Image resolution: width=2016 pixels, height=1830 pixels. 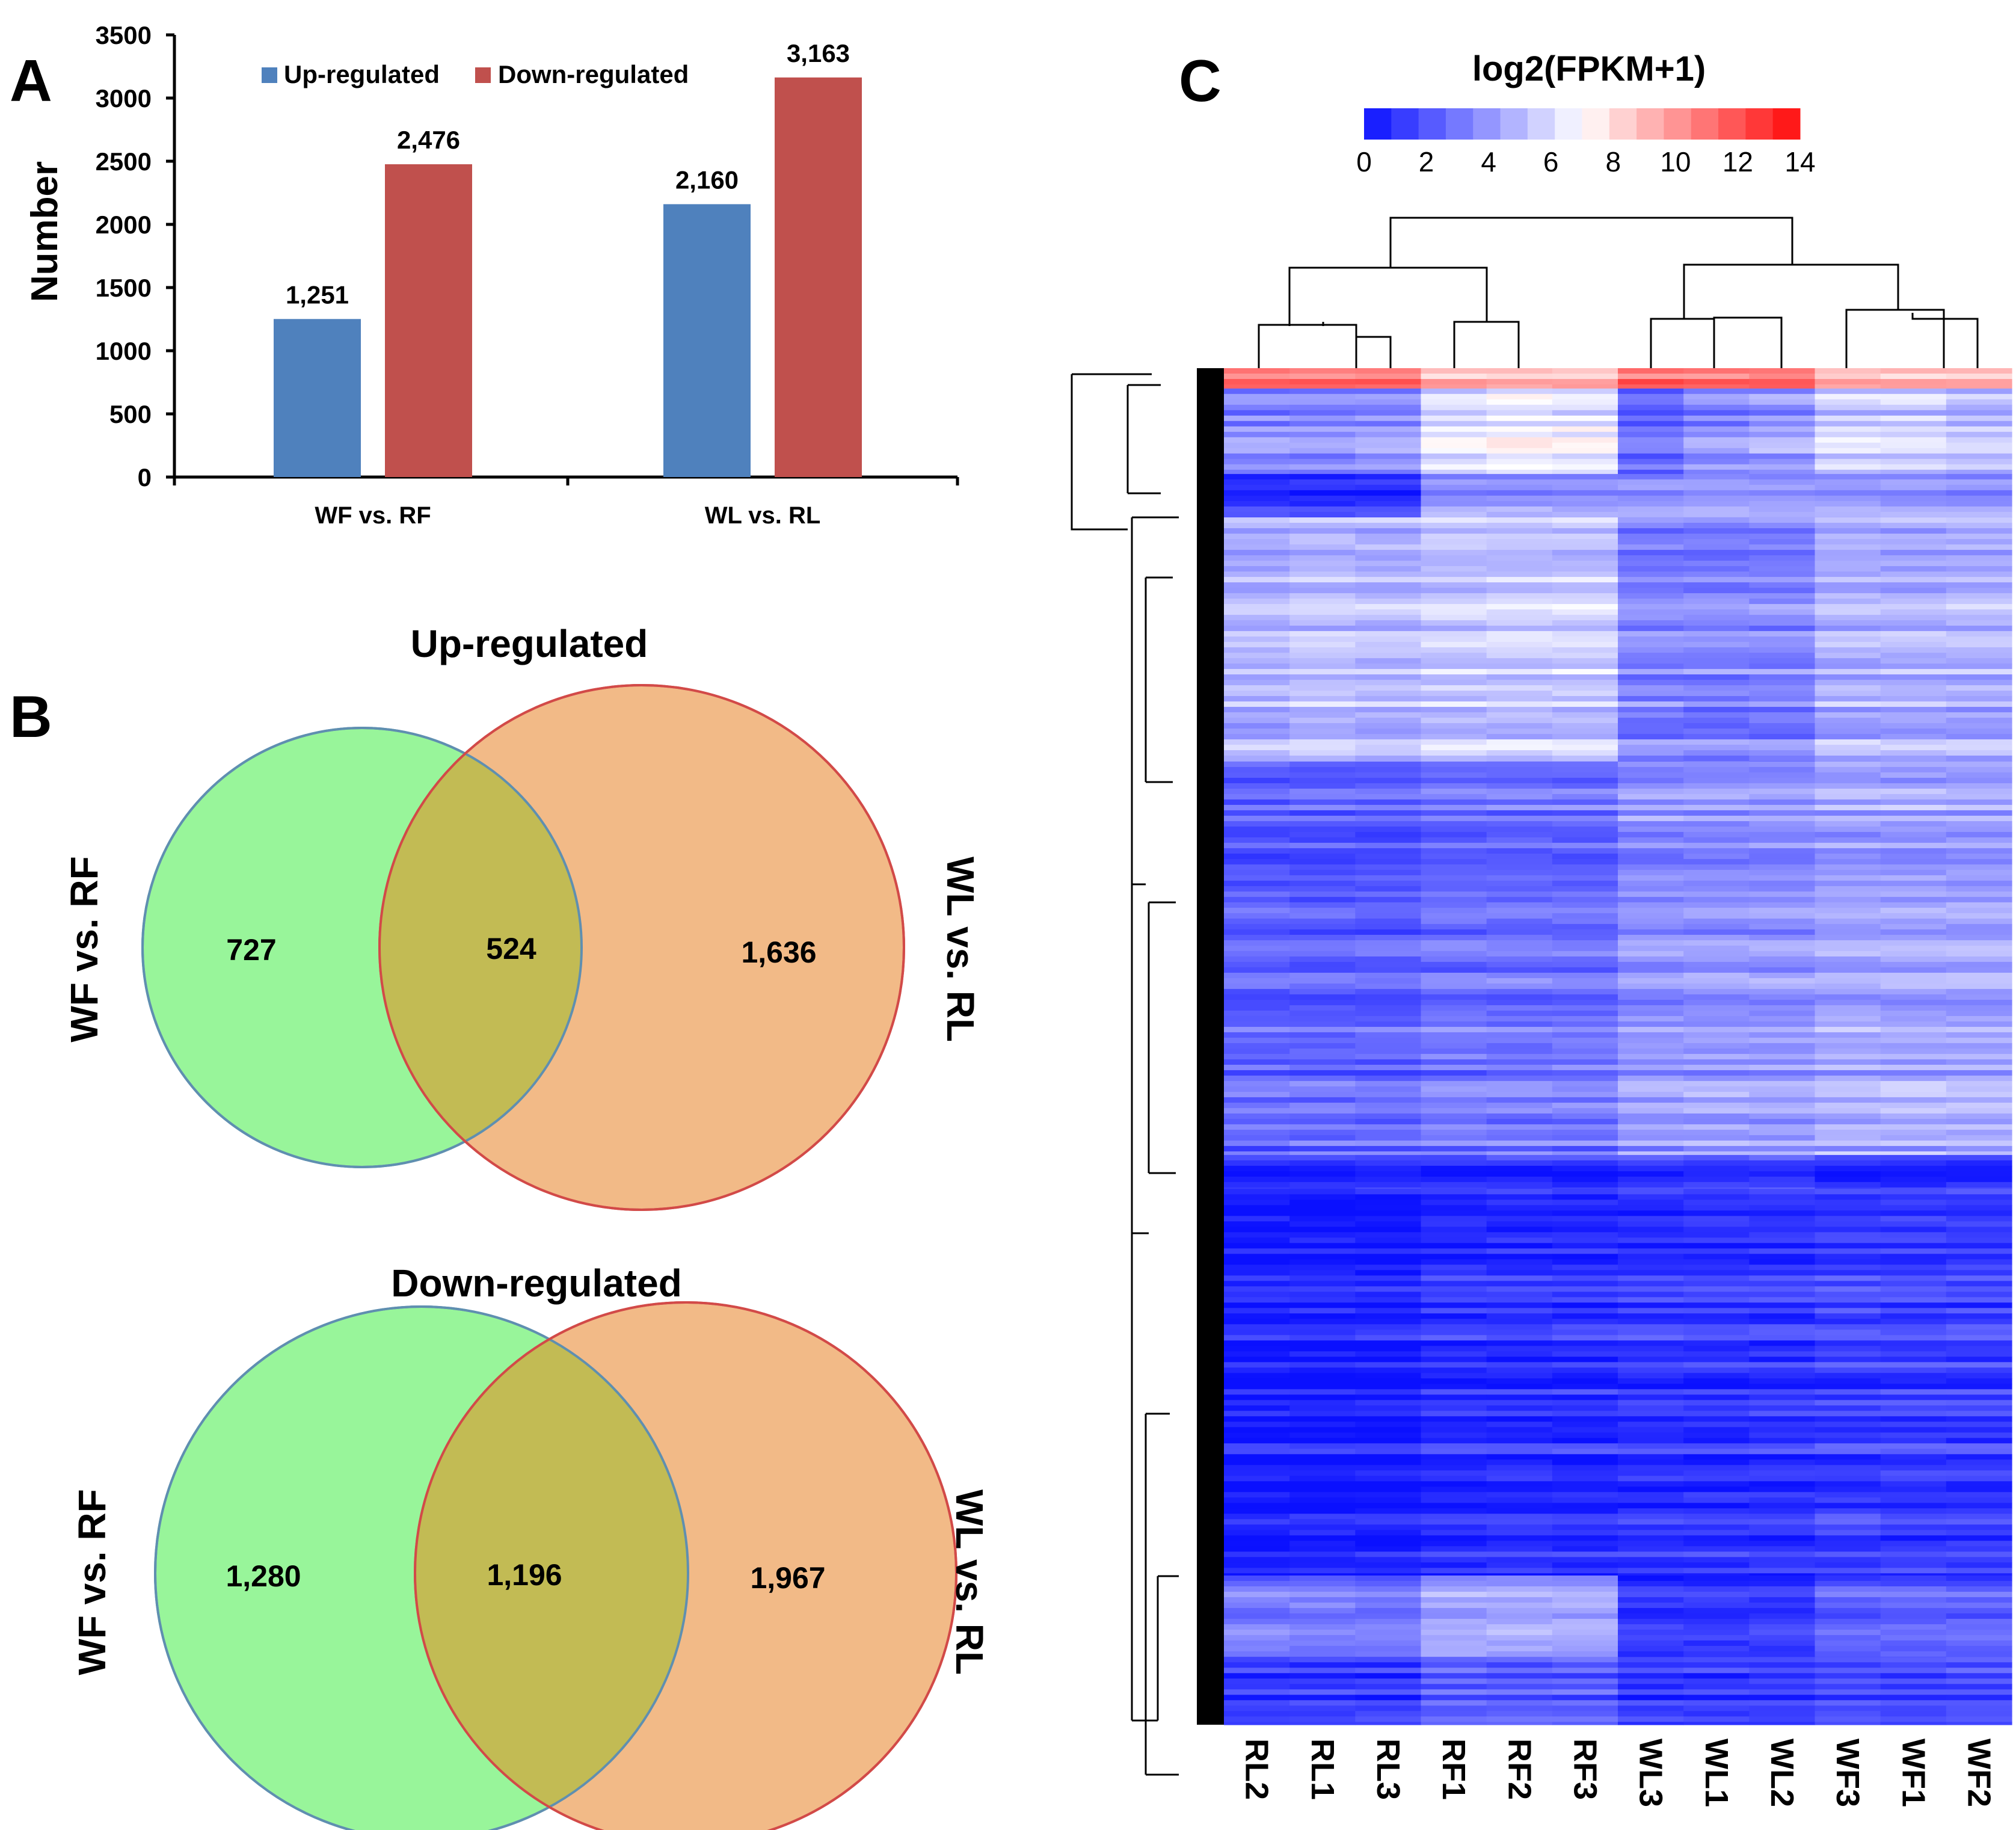 What do you see at coordinates (1717, 1773) in the screenshot?
I see `column-label: WL1` at bounding box center [1717, 1773].